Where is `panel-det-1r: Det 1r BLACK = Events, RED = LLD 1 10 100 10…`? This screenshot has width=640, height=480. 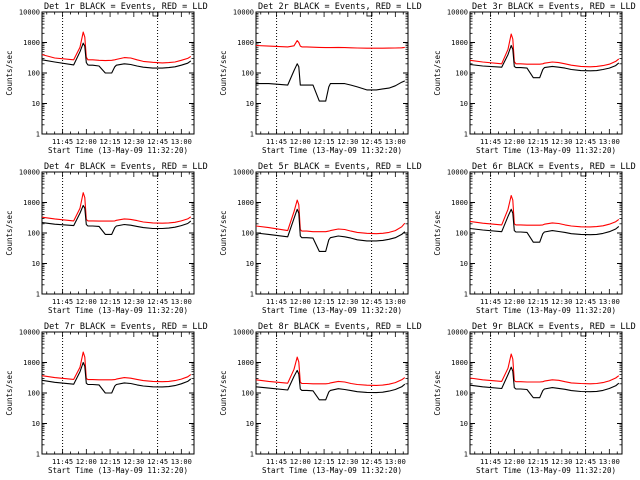 panel-det-1r: Det 1r BLACK = Events, RED = LLD 1 10 100 10… is located at coordinates (106, 78).